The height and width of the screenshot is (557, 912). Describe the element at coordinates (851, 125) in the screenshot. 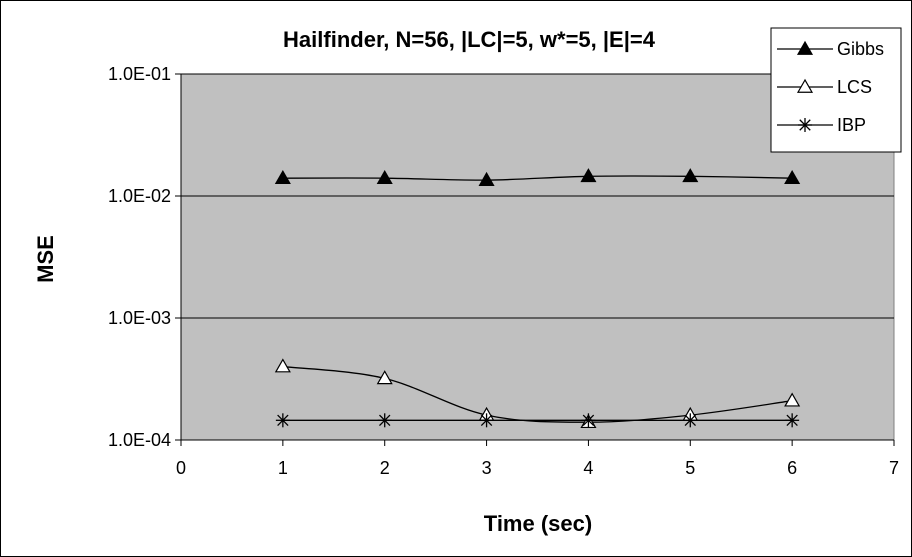

I see `legend-label-ibp: IBP` at that location.